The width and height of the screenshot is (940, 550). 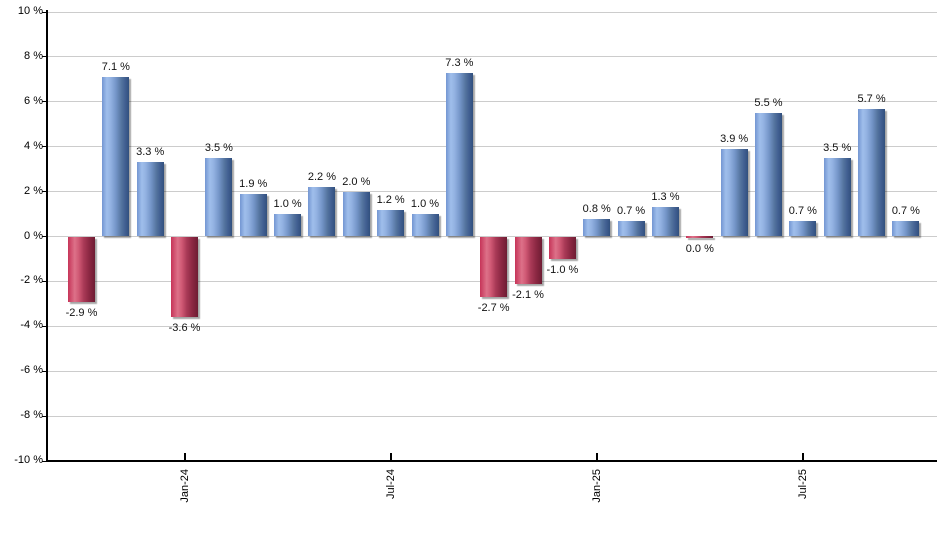 I want to click on bar-value-label: -2.1 %, so click(x=528, y=294).